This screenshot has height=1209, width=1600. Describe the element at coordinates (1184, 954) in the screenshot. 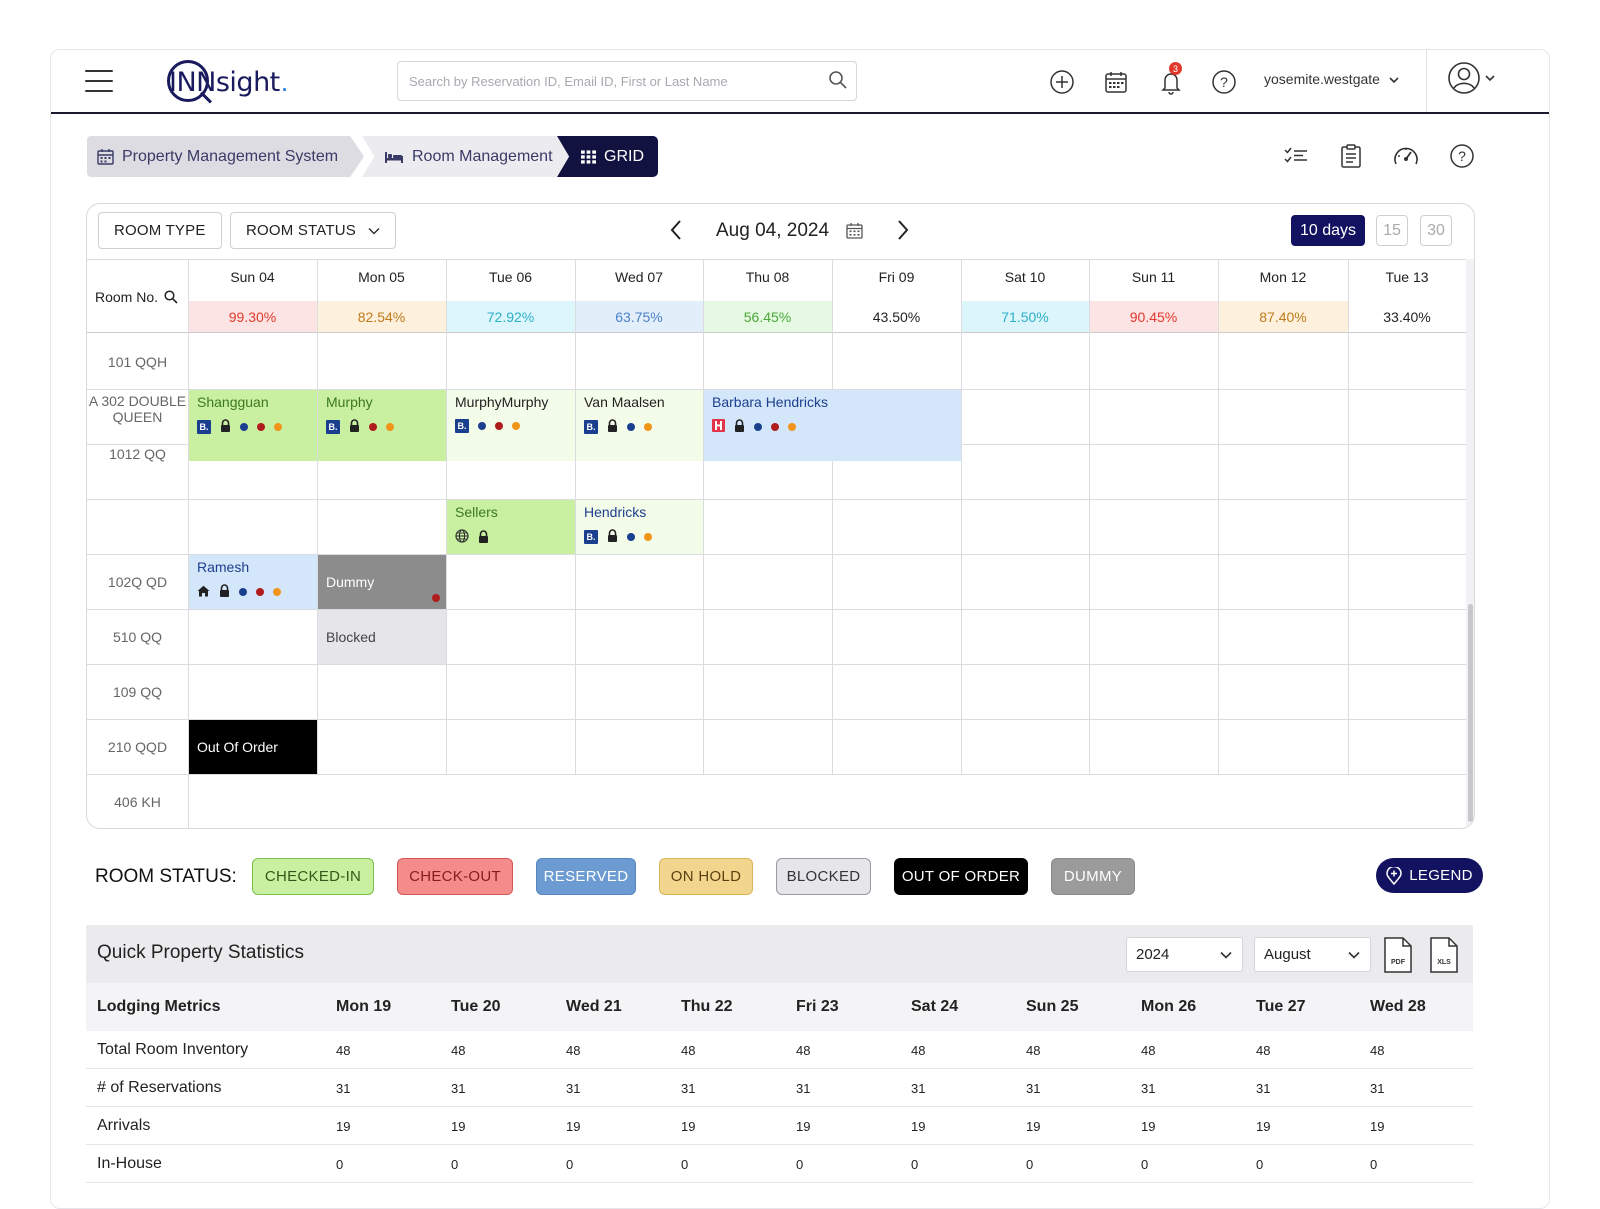

I see `year-select: 2024` at that location.